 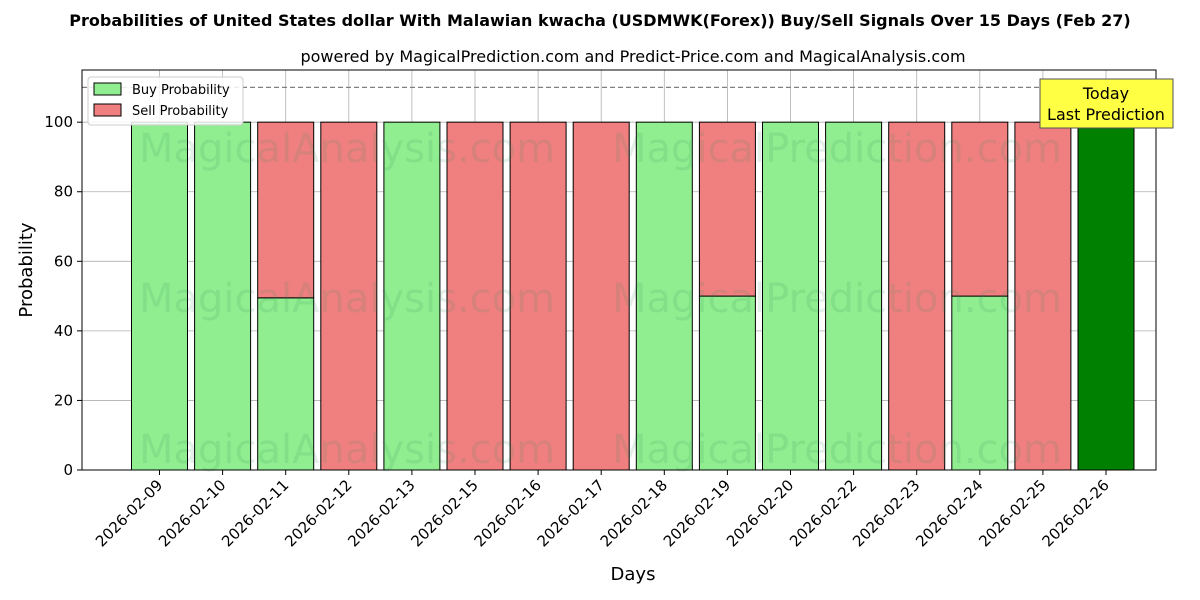 I want to click on x-tick-label: 2026-02-18, so click(x=634, y=513).